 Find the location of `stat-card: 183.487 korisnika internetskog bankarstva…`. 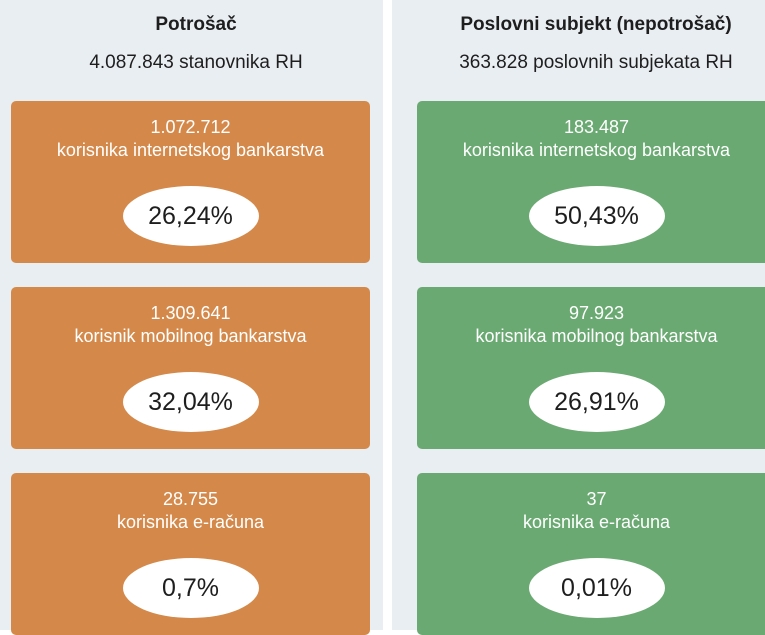

stat-card: 183.487 korisnika internetskog bankarstva… is located at coordinates (591, 182).